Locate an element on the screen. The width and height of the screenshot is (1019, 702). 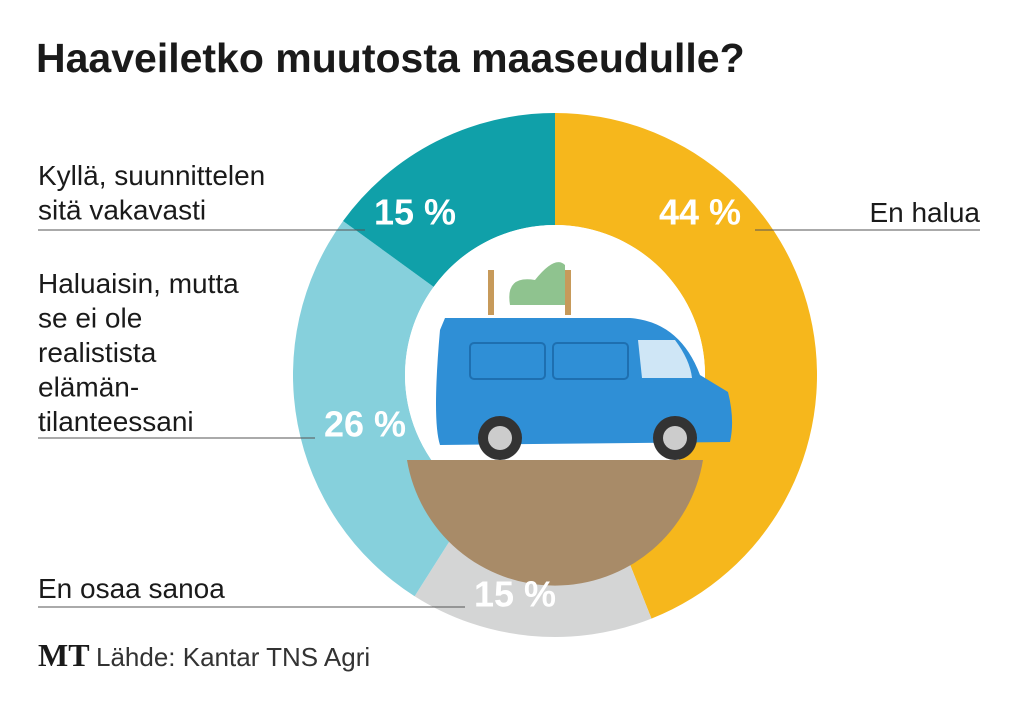
chart-title: Haaveiletko muutosta maaseudulle? is located at coordinates (390, 58).